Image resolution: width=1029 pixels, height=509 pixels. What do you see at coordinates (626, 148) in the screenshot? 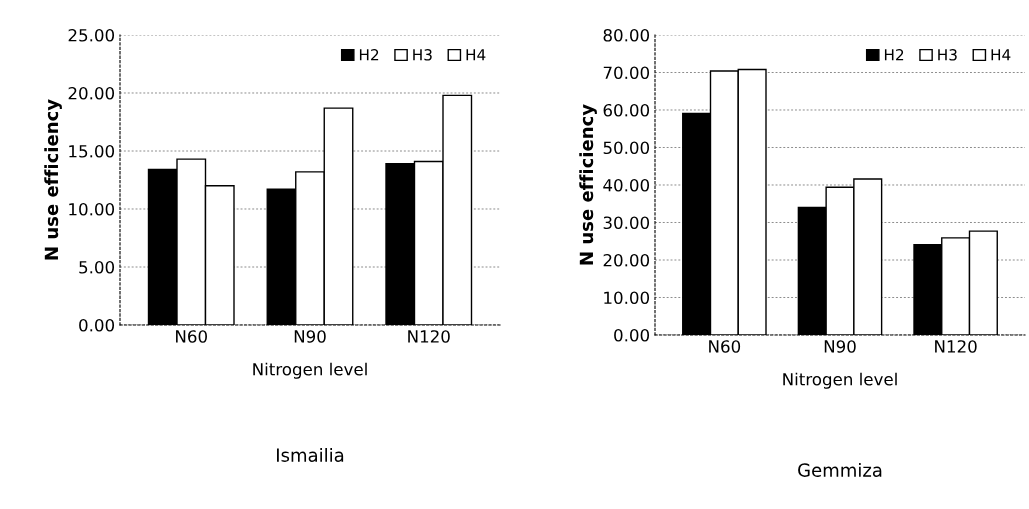
I see `y-tick-label: 50.00` at bounding box center [626, 148].